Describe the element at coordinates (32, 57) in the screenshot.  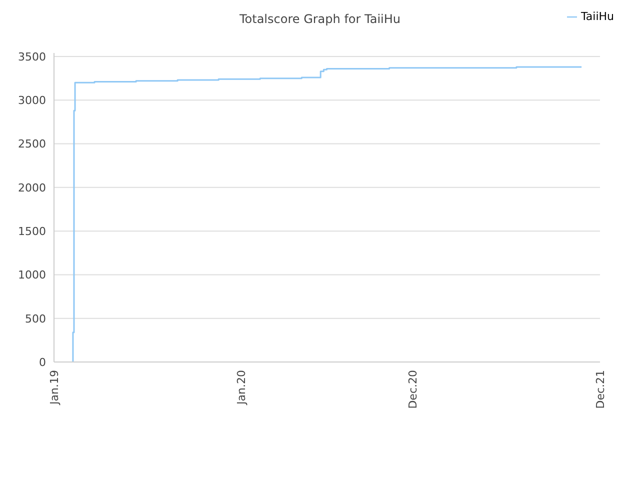
I see `y-tick-label: 3500` at that location.